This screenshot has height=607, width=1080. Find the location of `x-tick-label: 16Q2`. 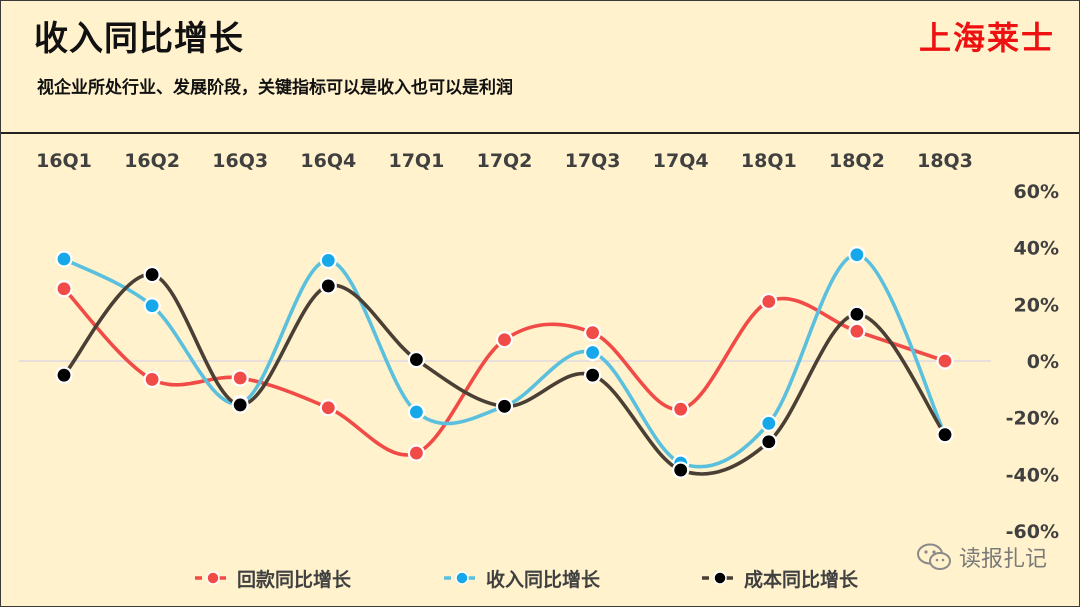

x-tick-label: 16Q2 is located at coordinates (152, 161).